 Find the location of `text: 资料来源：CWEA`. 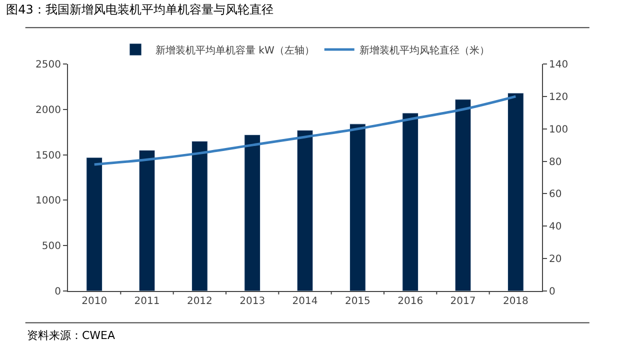

text: 资料来源：CWEA is located at coordinates (71, 335).